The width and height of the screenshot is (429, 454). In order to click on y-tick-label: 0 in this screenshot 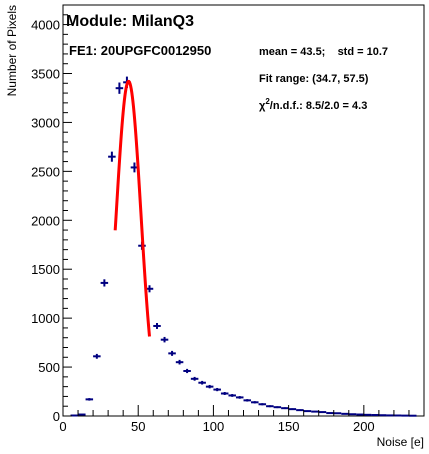, I will do `click(56, 416)`.